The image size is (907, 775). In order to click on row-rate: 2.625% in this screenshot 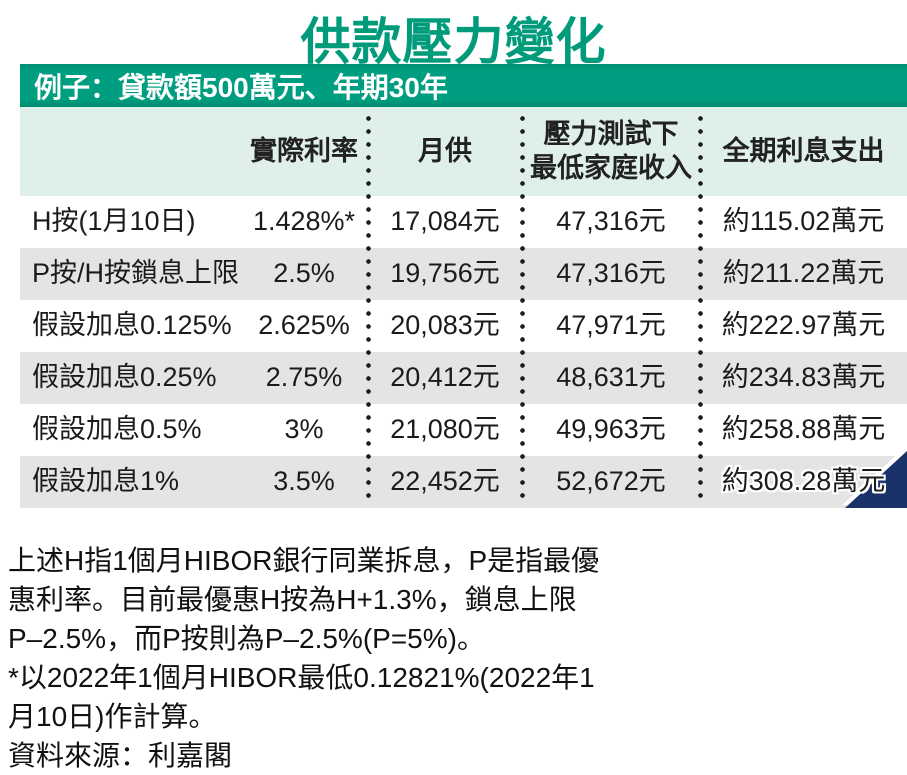, I will do `click(304, 325)`.